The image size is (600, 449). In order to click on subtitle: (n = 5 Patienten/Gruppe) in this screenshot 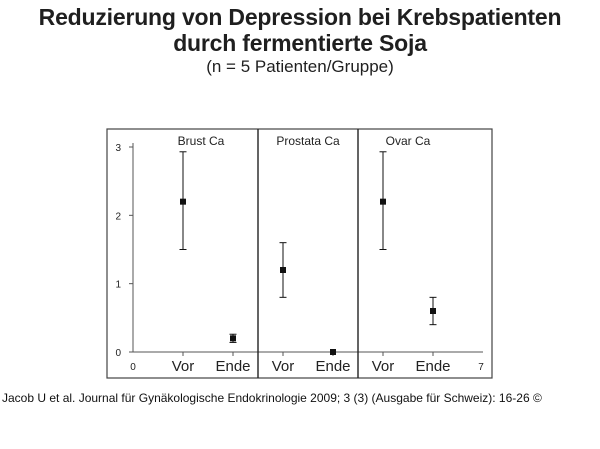, I will do `click(300, 66)`.